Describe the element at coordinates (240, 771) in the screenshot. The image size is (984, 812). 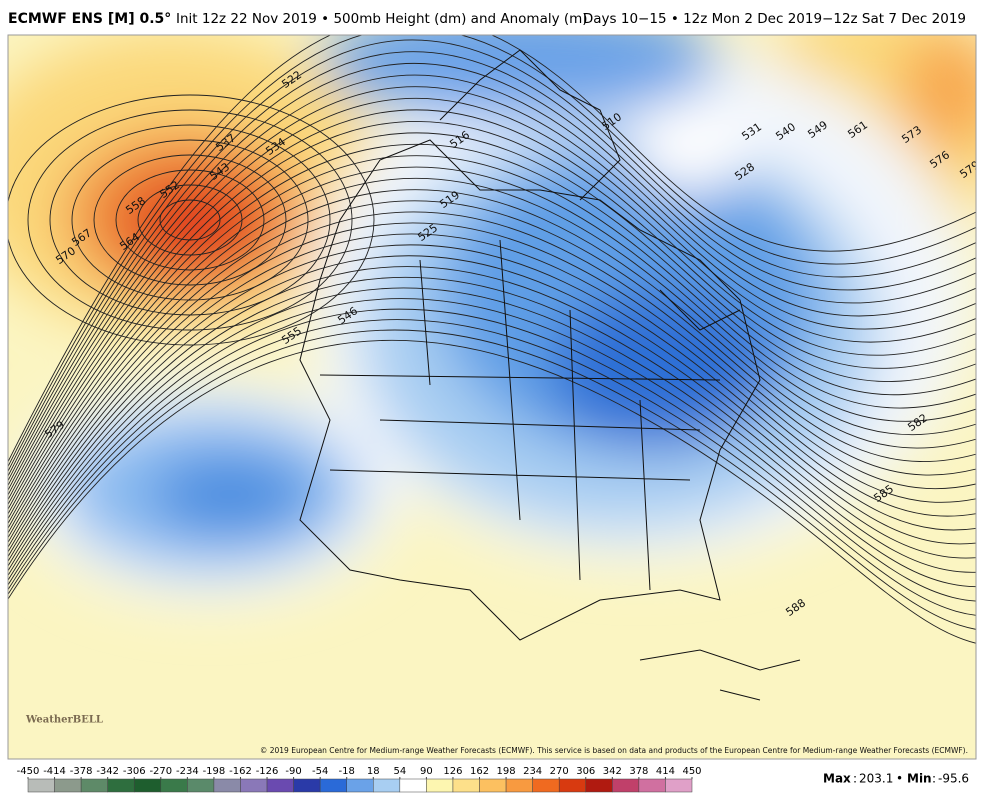
I see `colorbar-tick-label: -162` at that location.